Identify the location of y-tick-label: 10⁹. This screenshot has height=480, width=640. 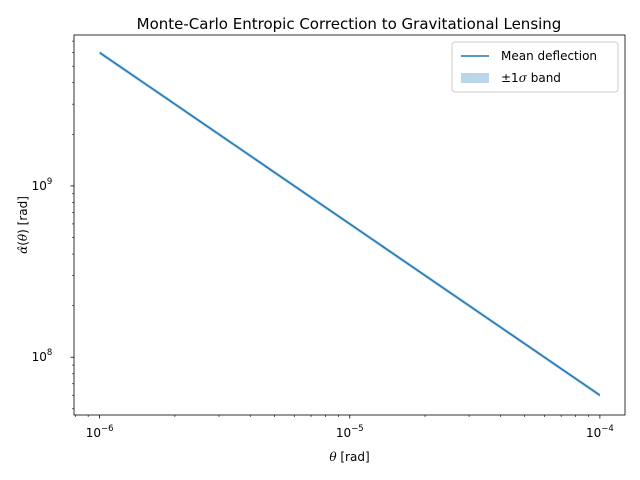
(42, 185).